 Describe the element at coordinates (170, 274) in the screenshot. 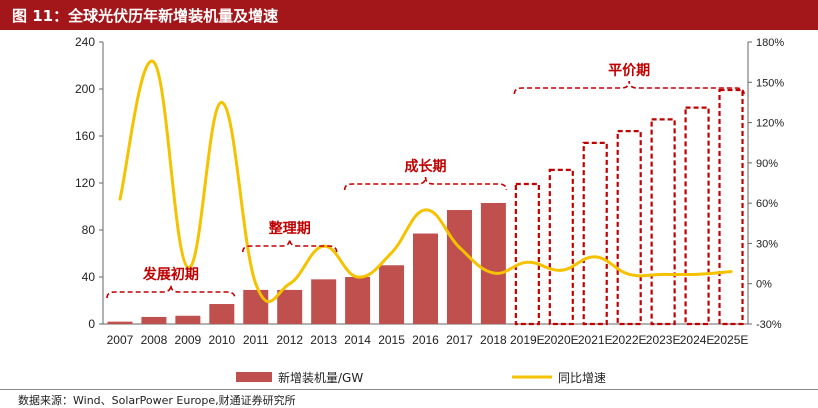

I see `phase-label: 发展初期` at that location.